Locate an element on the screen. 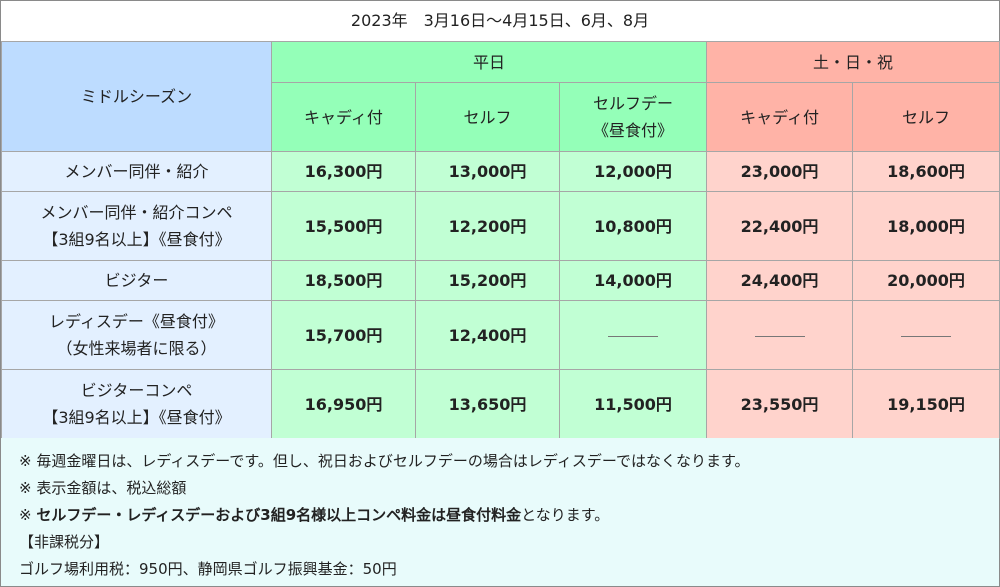 The height and width of the screenshot is (587, 1000). price-cell: 15,200円 is located at coordinates (487, 280).